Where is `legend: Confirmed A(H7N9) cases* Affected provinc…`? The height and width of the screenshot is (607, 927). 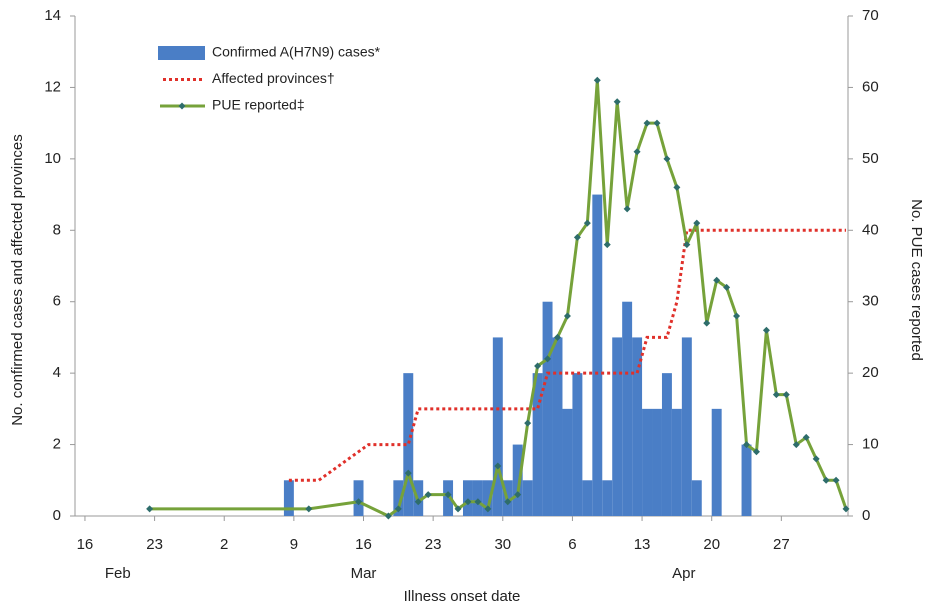
legend: Confirmed A(H7N9) cases* Affected provinc… is located at coordinates (269, 78).